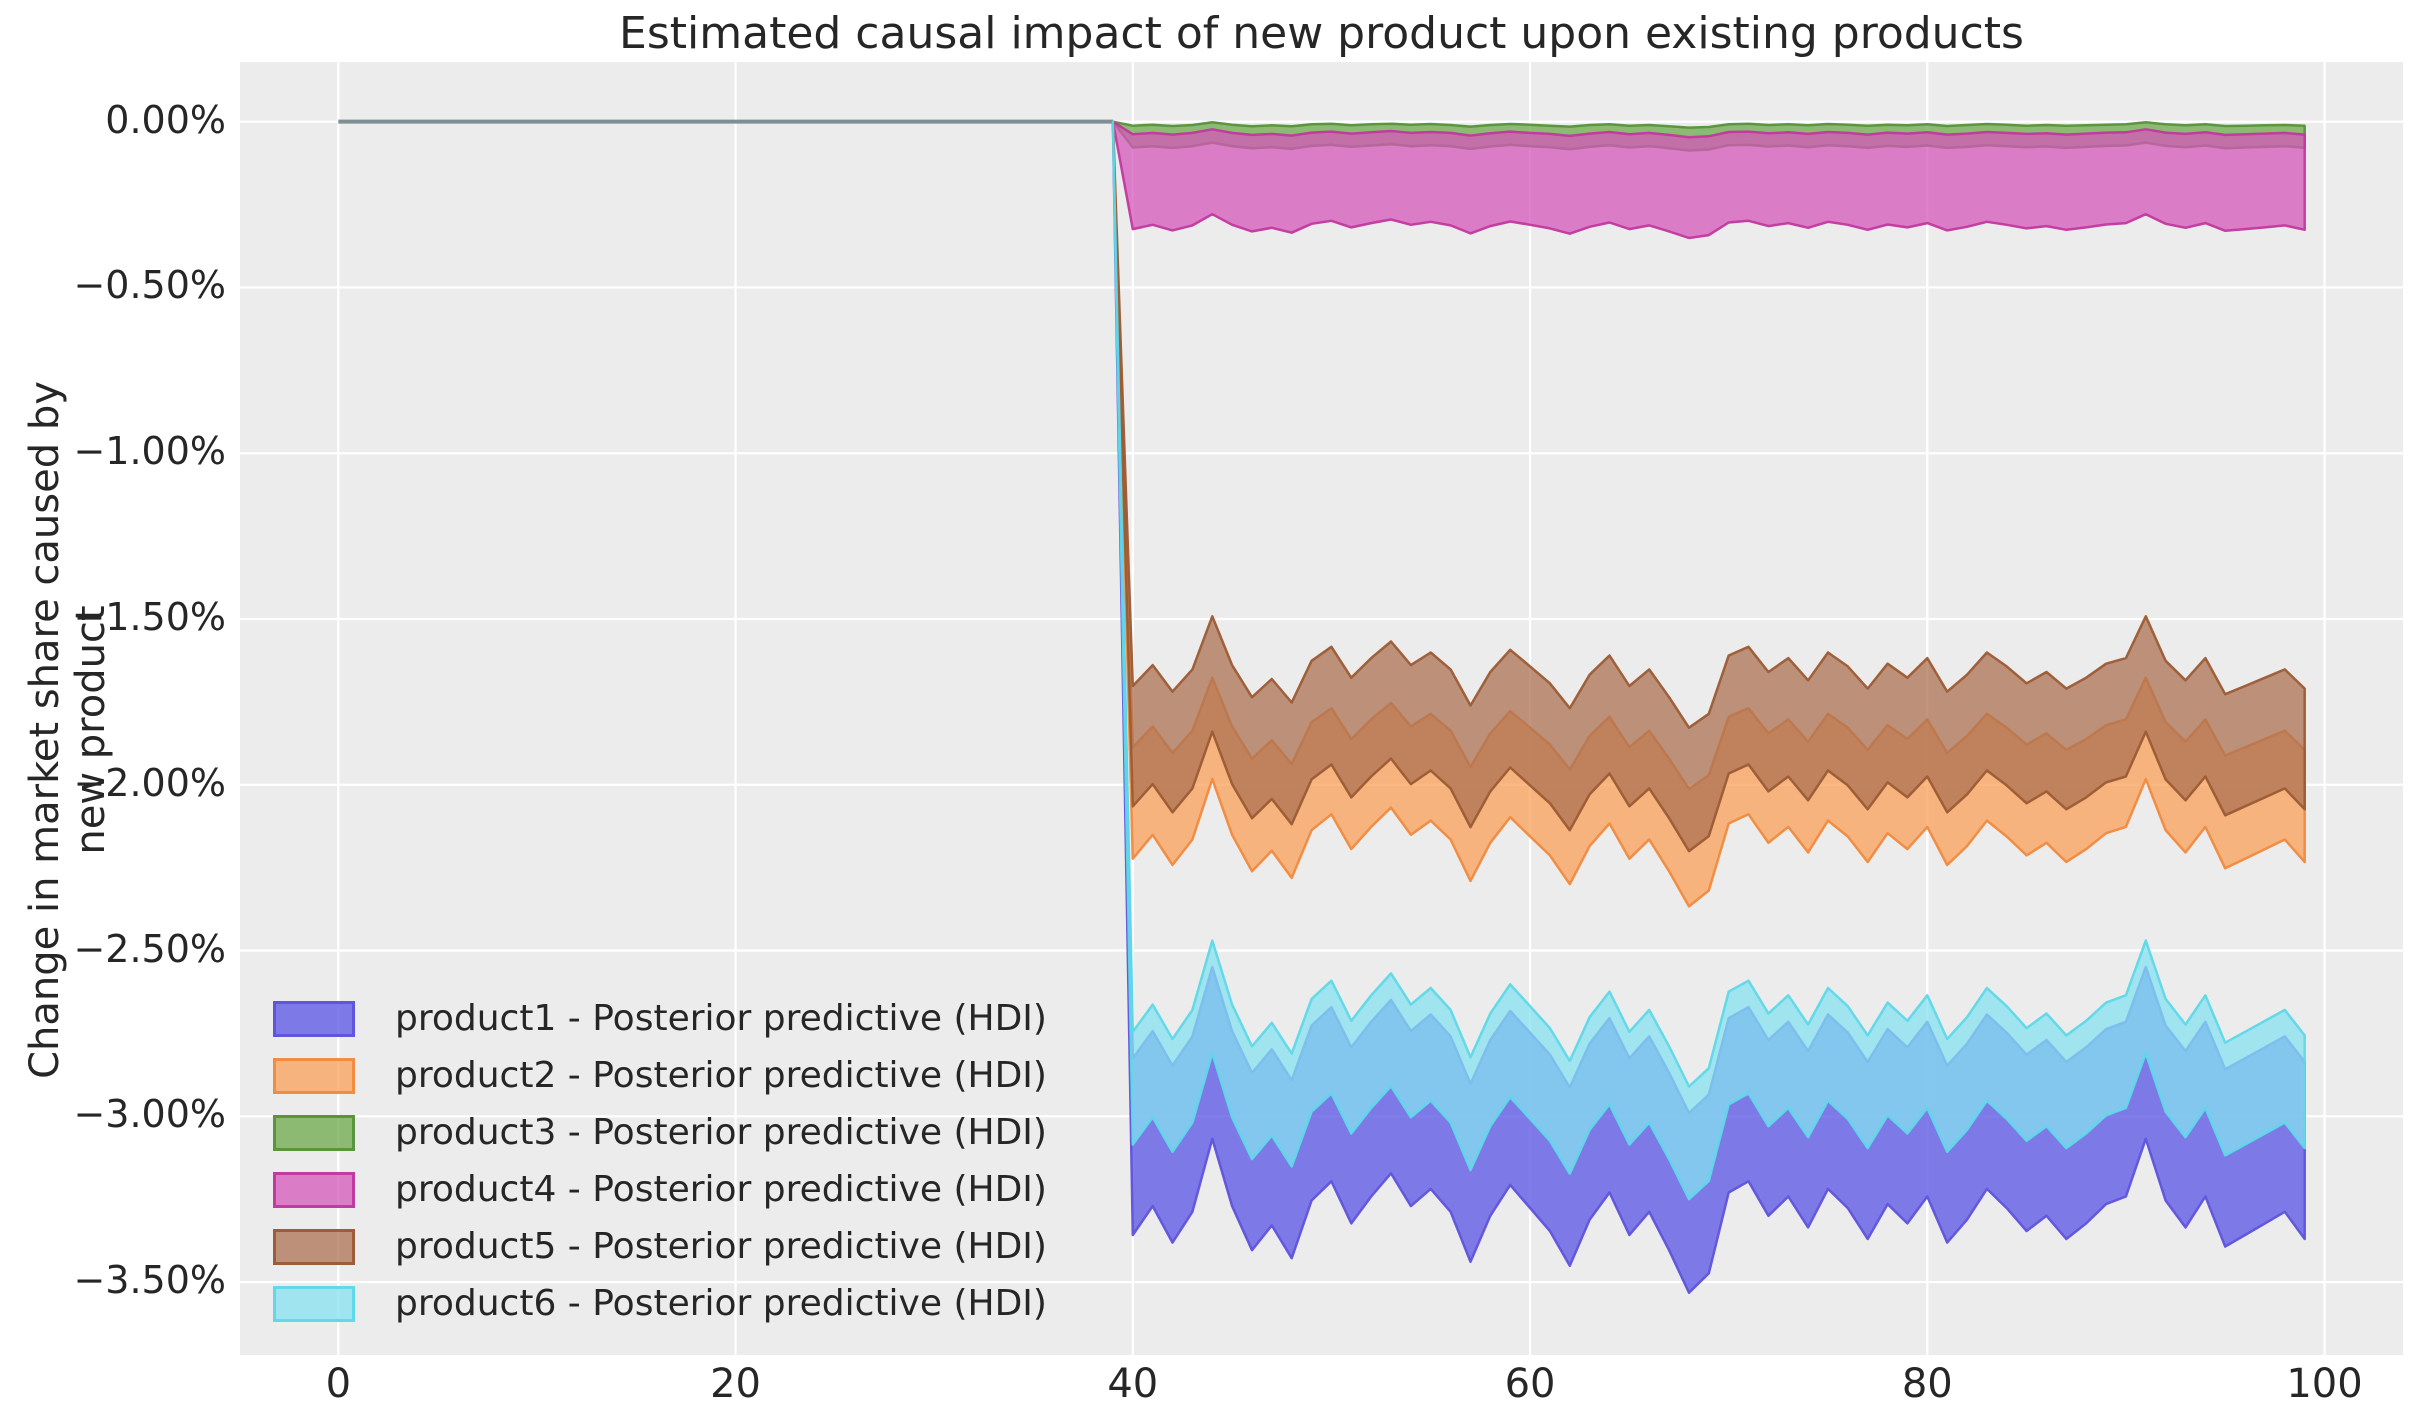 The width and height of the screenshot is (2423, 1423). I want to click on legend-item-product2: product2 - Posterior predictive (HDI), so click(660, 1075).